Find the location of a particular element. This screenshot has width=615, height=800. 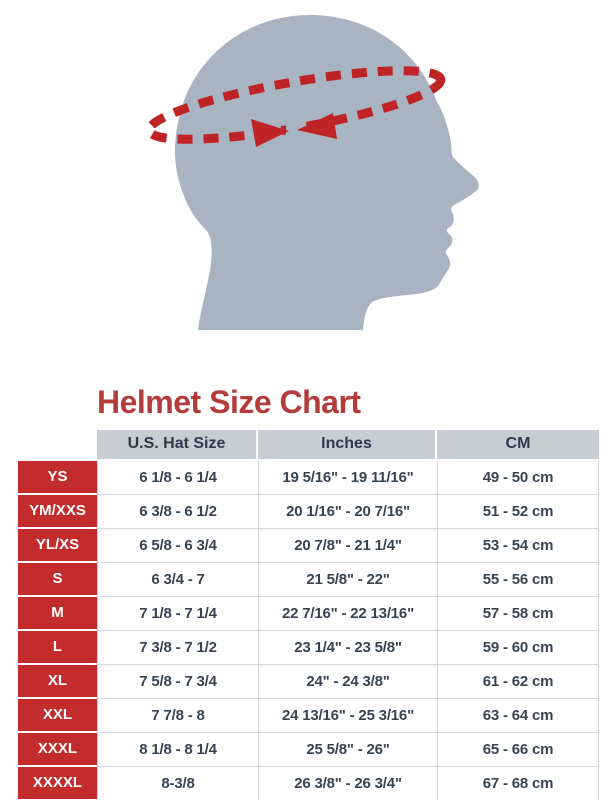

cm-cell: 63 - 64 cm is located at coordinates (518, 715).